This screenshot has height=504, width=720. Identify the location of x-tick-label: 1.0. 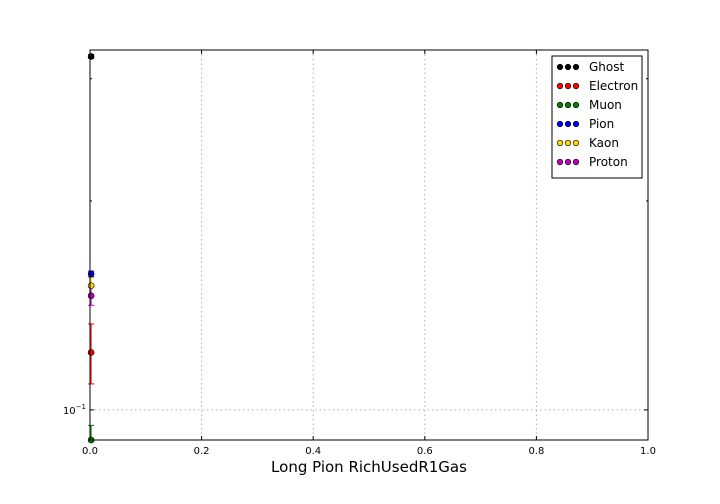
(648, 451).